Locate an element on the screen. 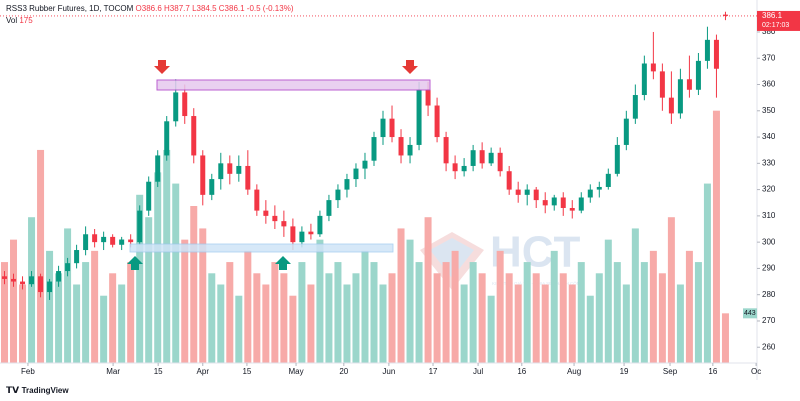 The width and height of the screenshot is (800, 401). down-arrow is located at coordinates (162, 67).